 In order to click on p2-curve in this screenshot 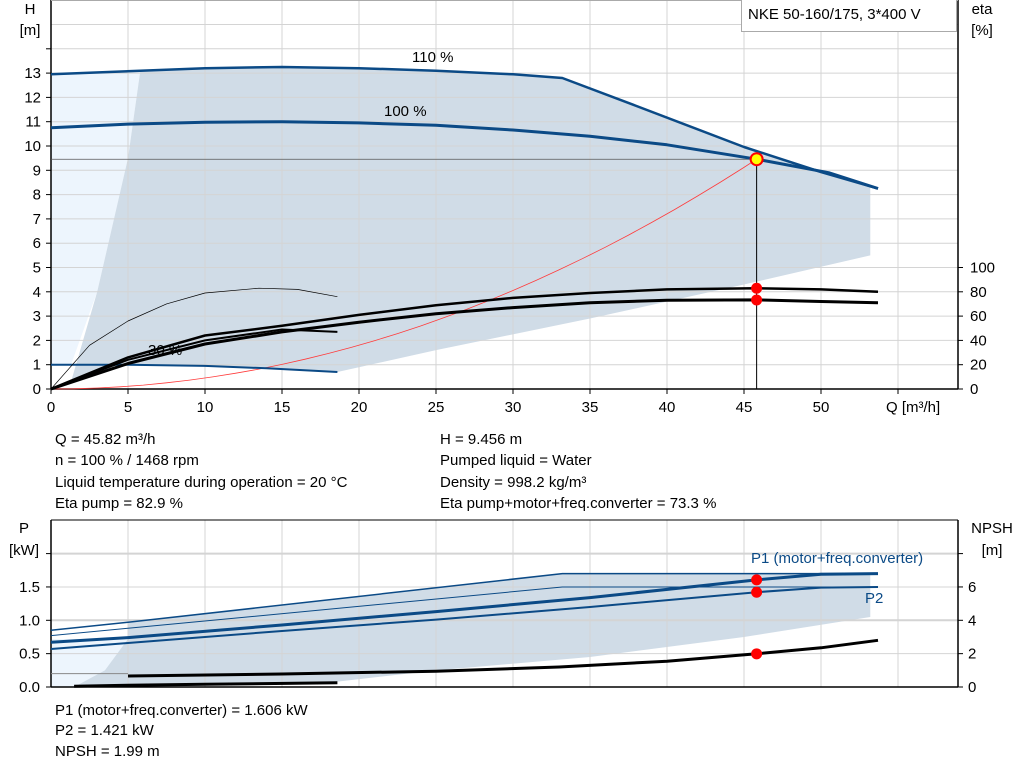, I will do `click(464, 618)`.